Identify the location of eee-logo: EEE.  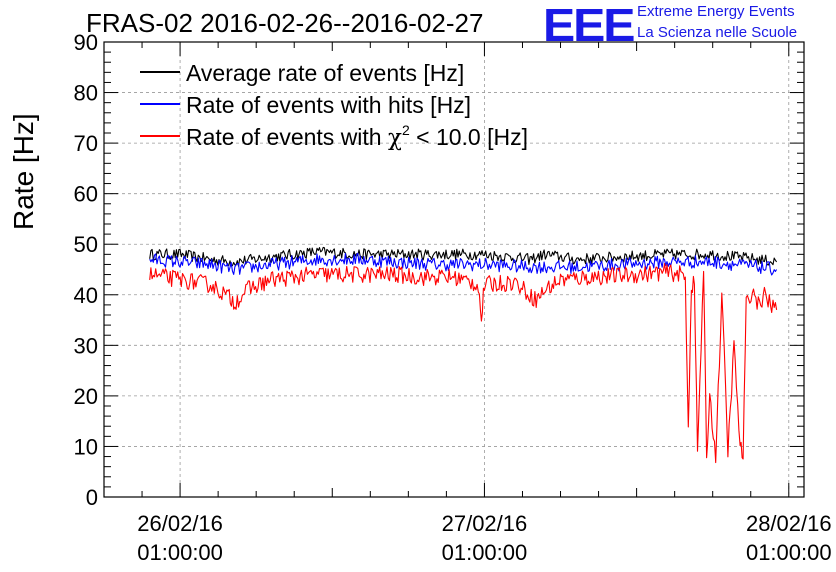
(589, 25).